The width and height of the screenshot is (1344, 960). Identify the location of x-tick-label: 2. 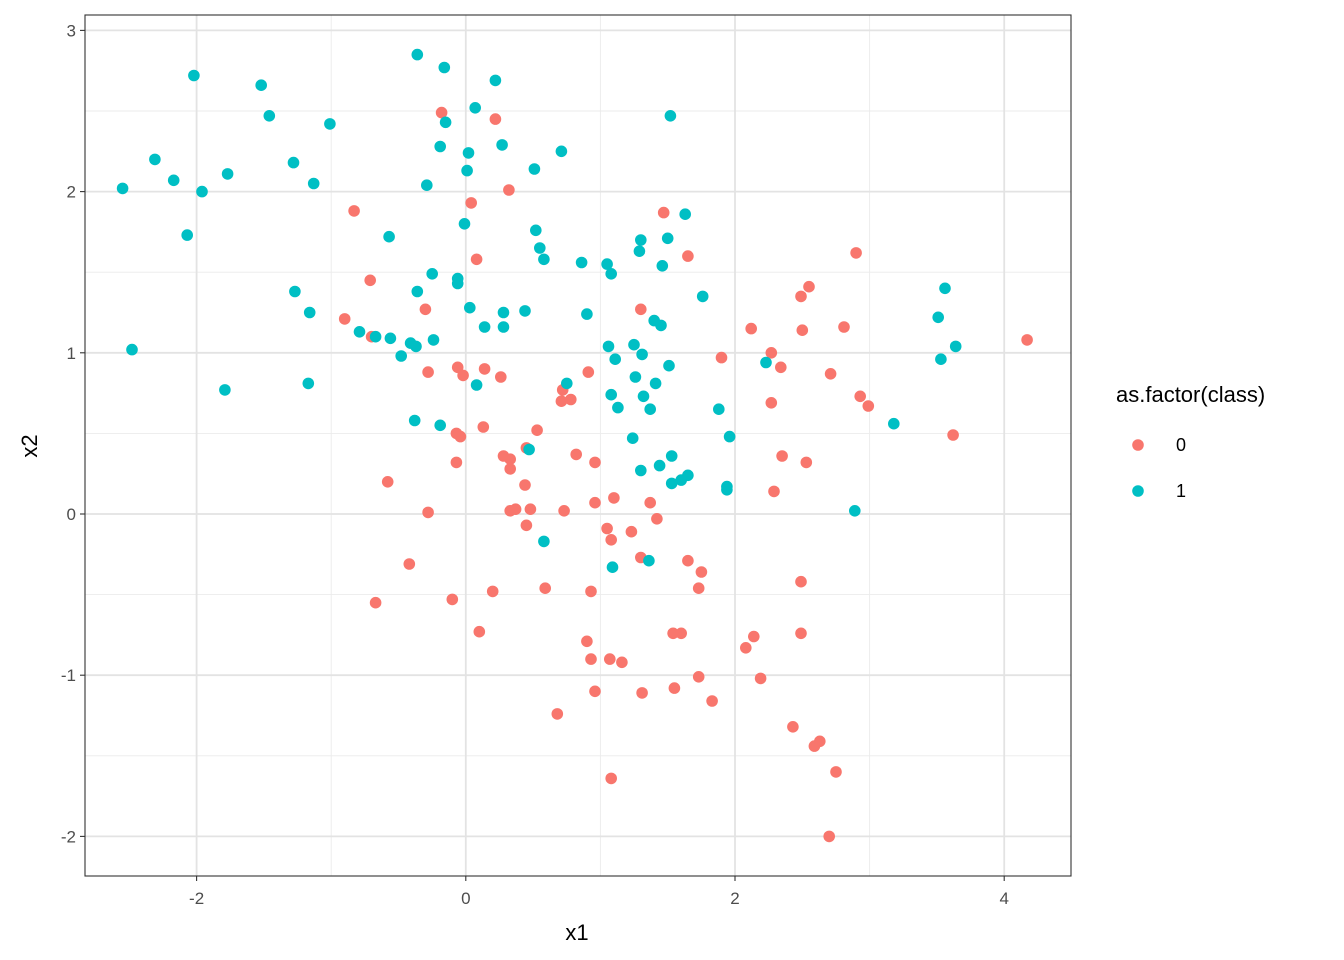
(734, 898).